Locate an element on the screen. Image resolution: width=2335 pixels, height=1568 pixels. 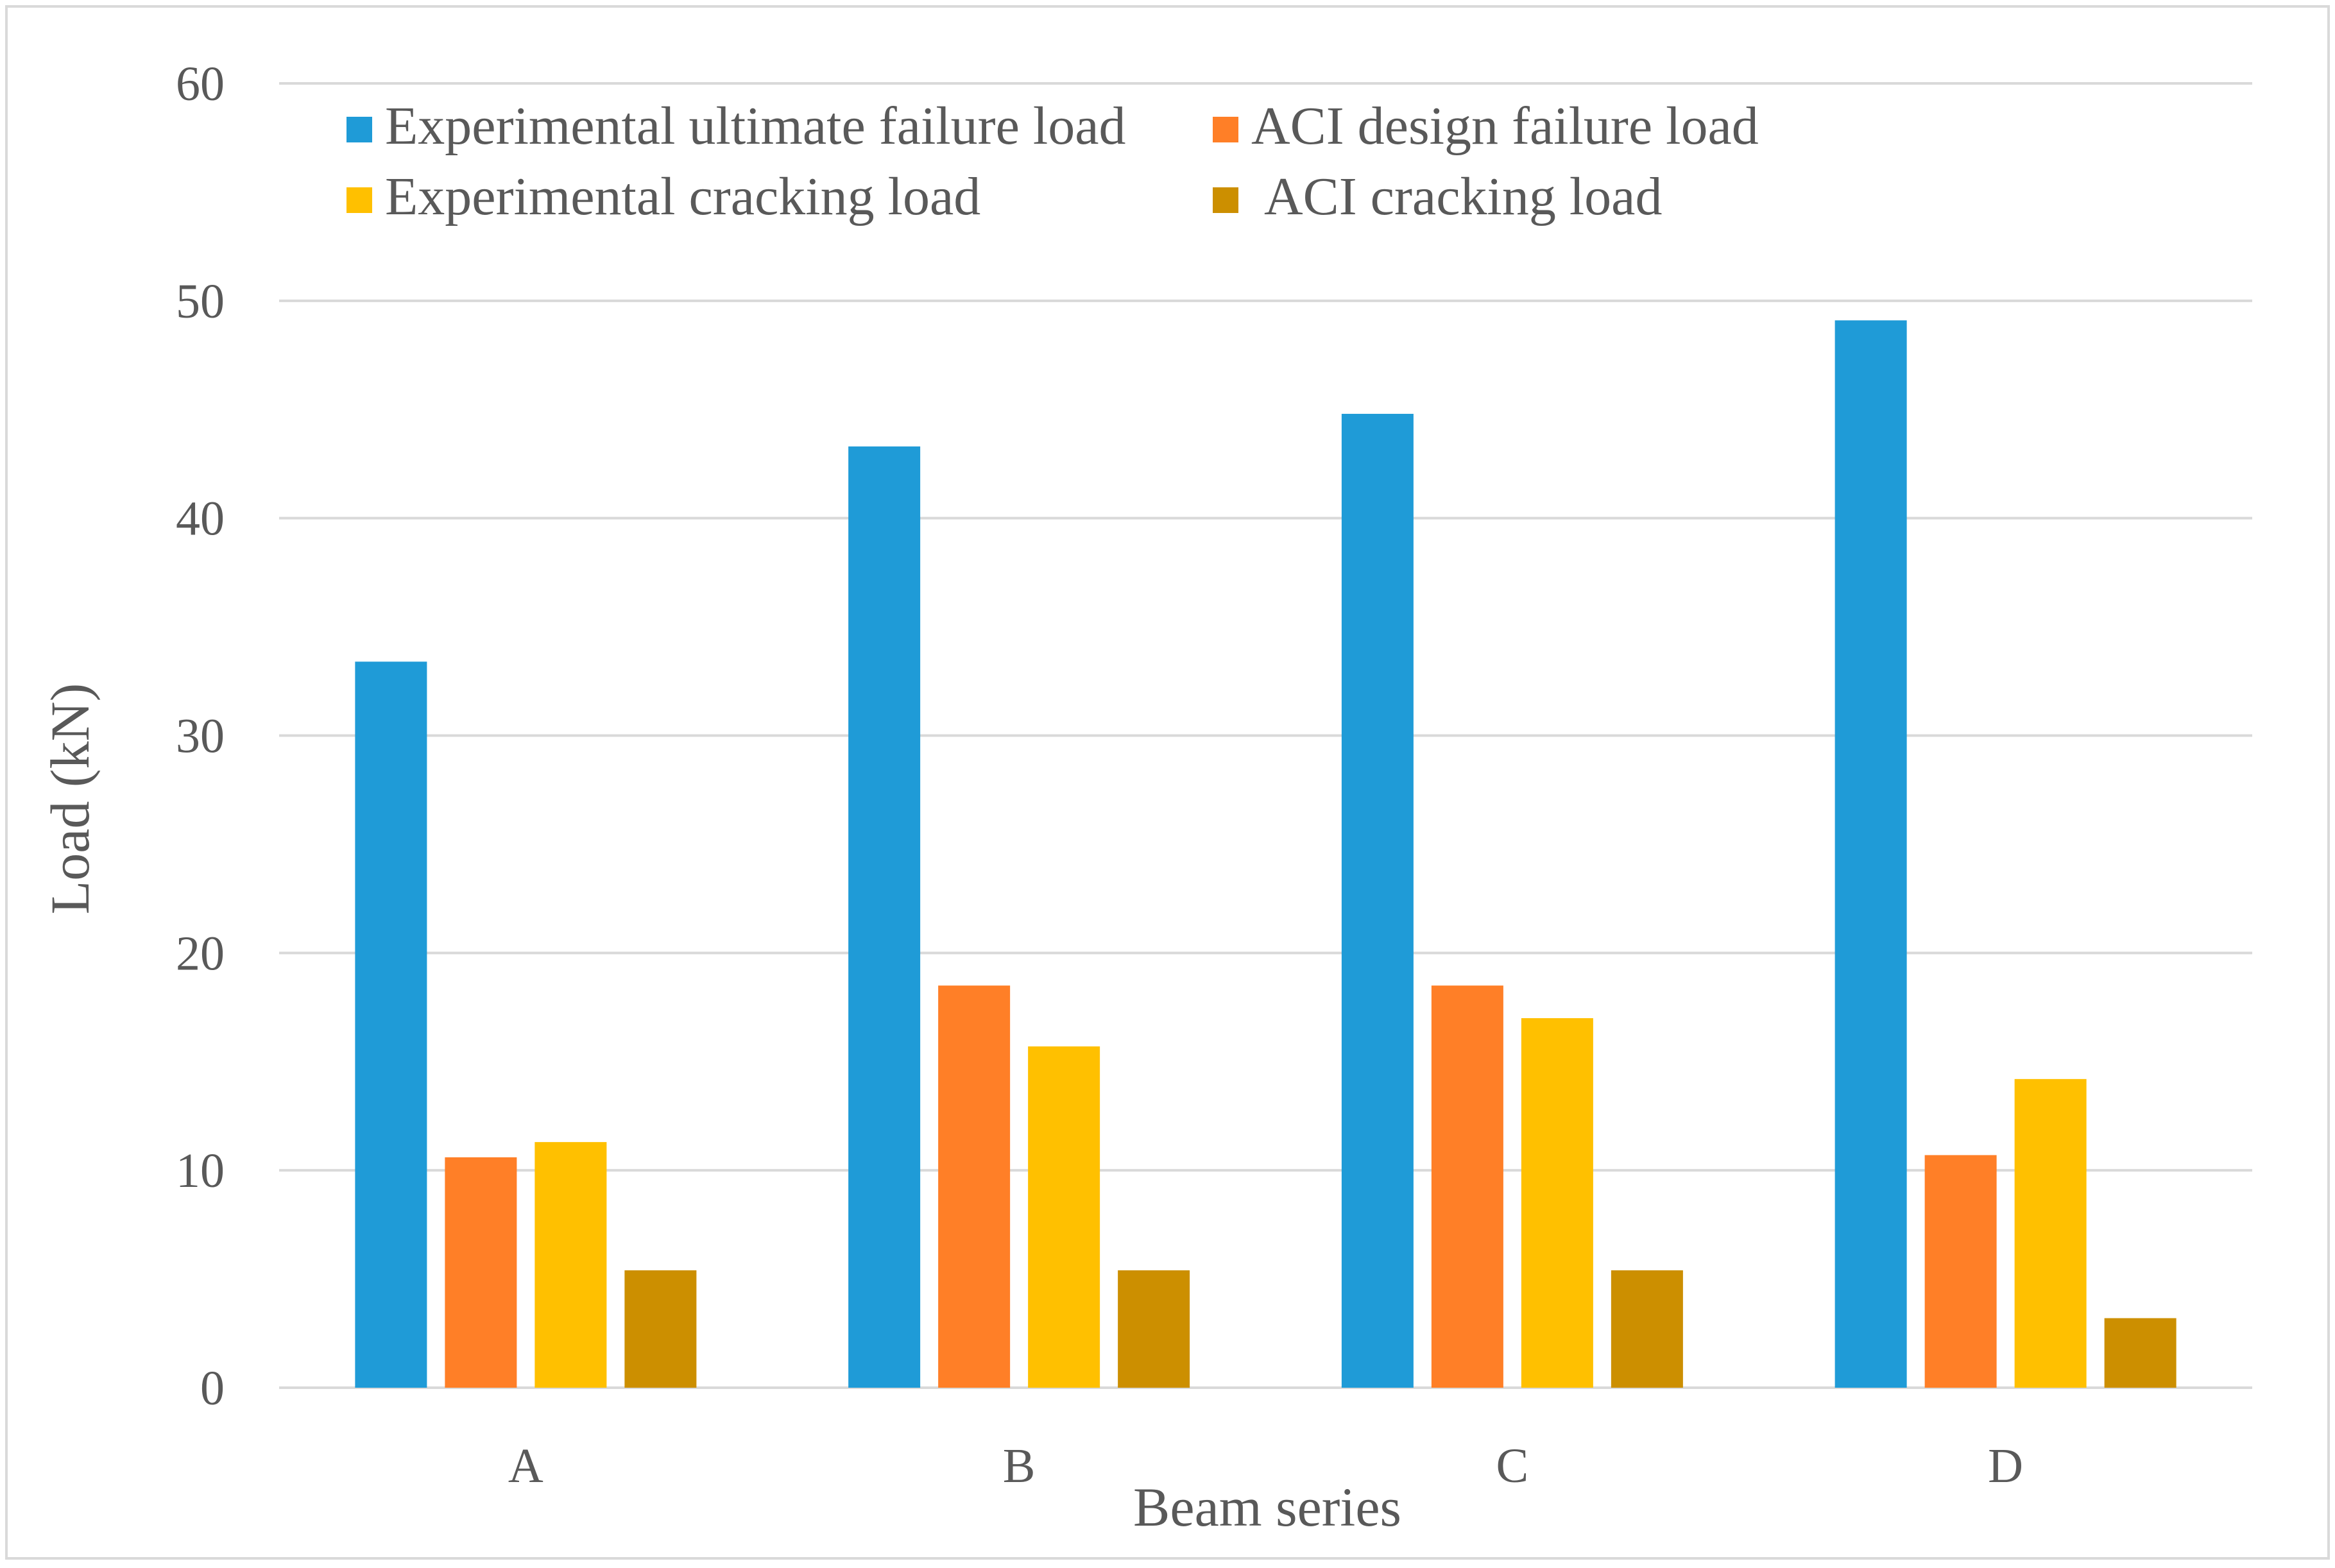
legend-label: Experimental ultimate failure load is located at coordinates (755, 126).